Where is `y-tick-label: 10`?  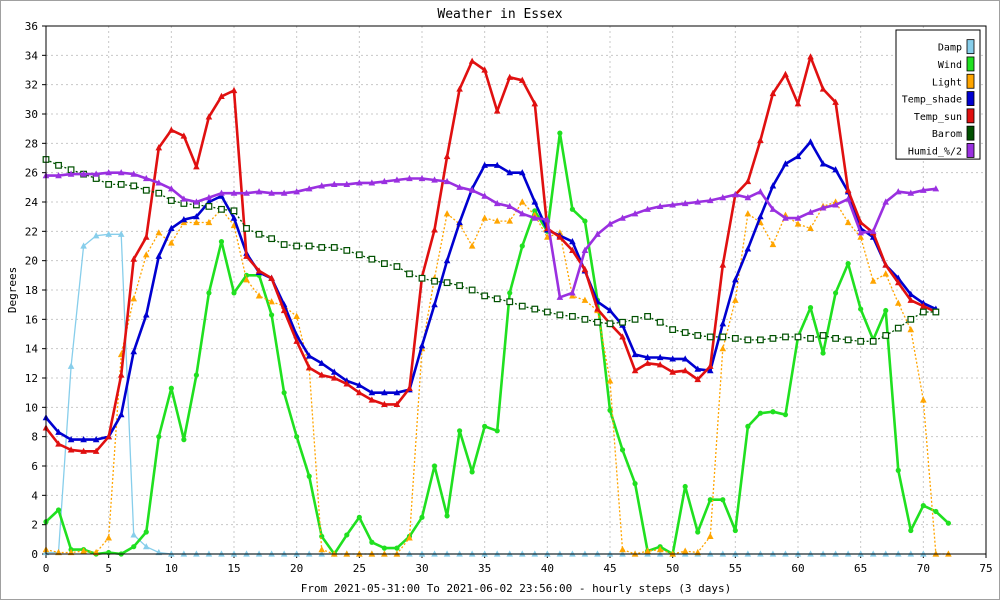
y-tick-label: 10 is located at coordinates (31, 407).